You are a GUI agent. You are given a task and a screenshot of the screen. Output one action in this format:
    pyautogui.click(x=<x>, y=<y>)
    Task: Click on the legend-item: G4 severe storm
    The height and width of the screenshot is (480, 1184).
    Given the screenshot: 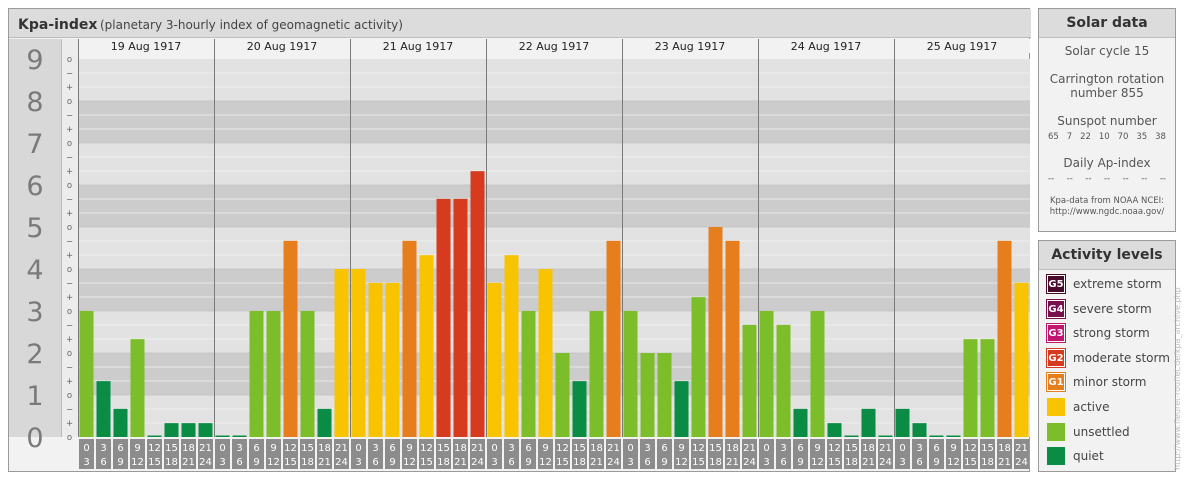 What is the action you would take?
    pyautogui.click(x=1099, y=308)
    